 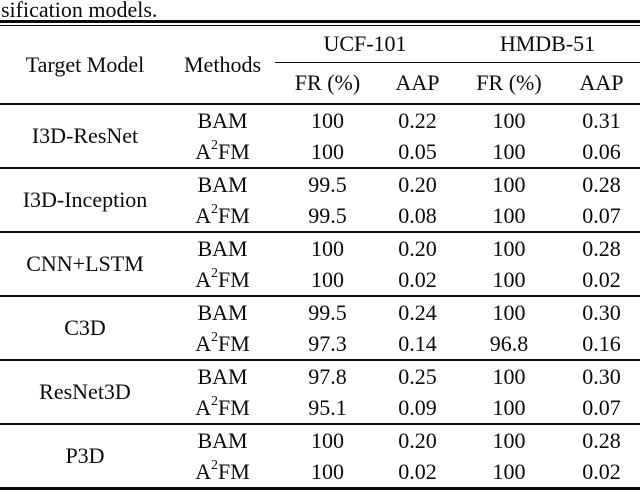 I want to click on table-row: I3D-Inception BAM 99.5 0.20 100 0.28, so click(x=320, y=199).